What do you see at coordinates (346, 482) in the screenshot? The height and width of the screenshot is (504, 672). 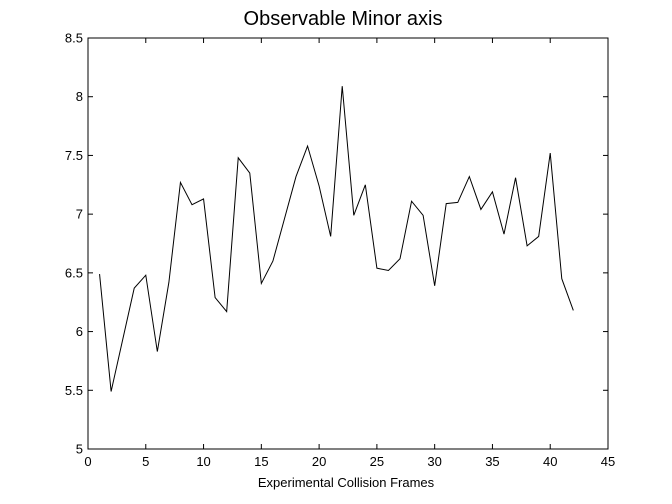 I see `x-axis-label: Experimental Collision Frames` at bounding box center [346, 482].